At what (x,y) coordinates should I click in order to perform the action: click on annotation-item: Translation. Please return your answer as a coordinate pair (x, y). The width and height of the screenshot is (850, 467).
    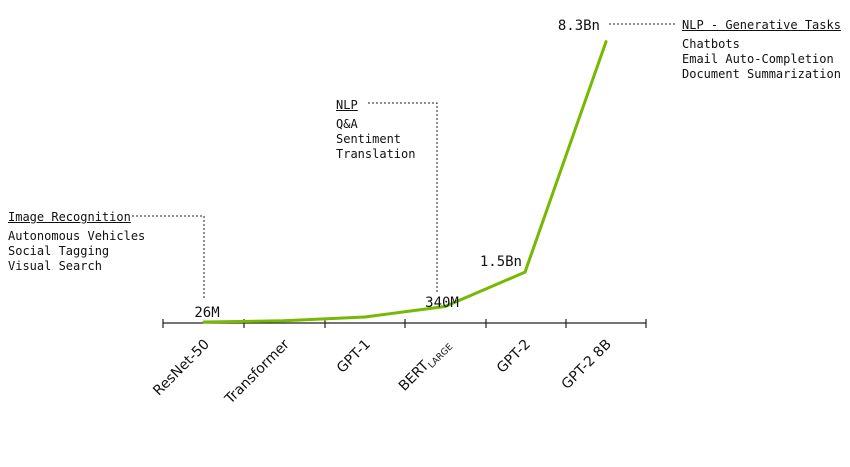
    Looking at the image, I should click on (376, 154).